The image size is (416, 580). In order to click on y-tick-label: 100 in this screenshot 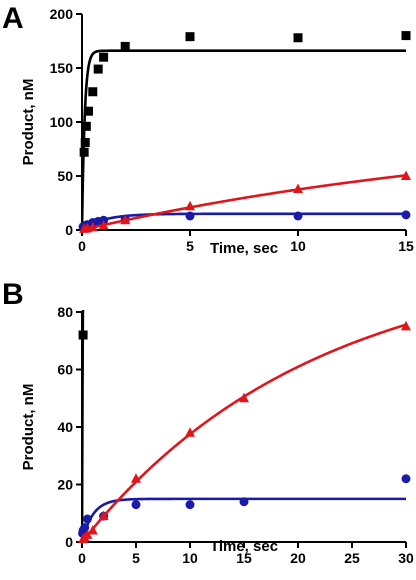, I will do `click(62, 122)`.